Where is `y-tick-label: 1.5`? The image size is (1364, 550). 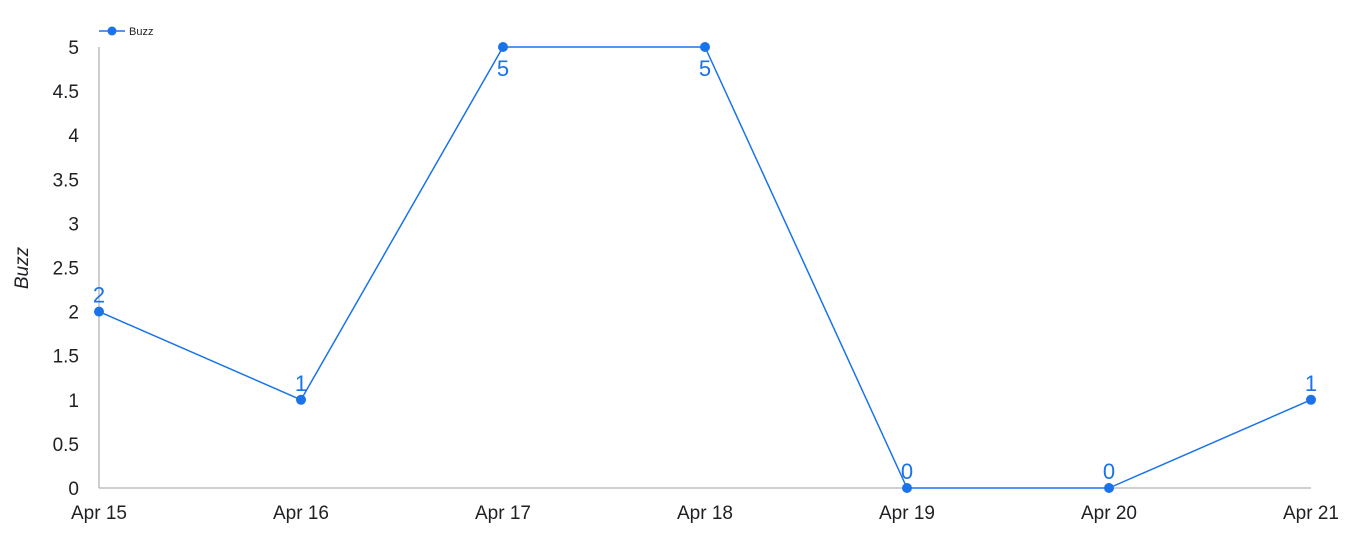
y-tick-label: 1.5 is located at coordinates (66, 357).